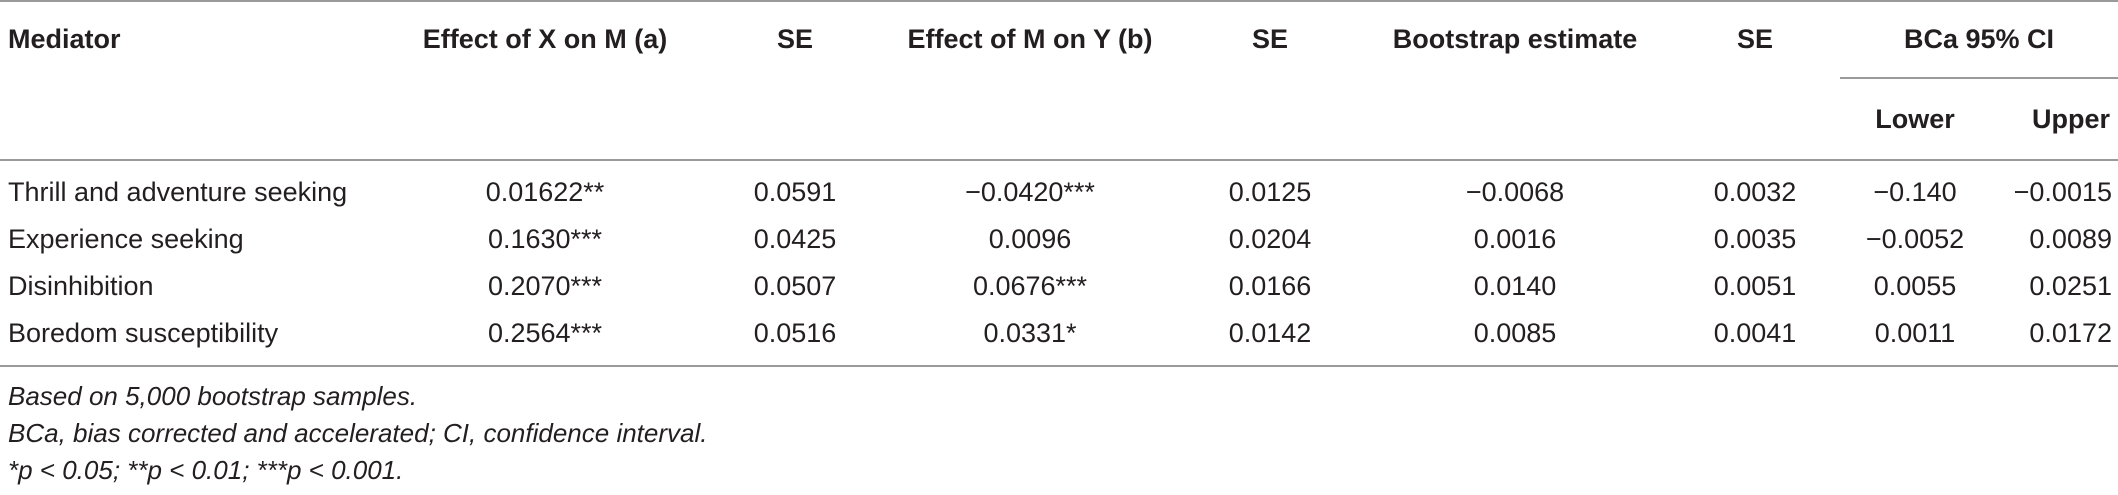 The height and width of the screenshot is (495, 2118). What do you see at coordinates (1515, 286) in the screenshot?
I see `cell-boot: 0.0140` at bounding box center [1515, 286].